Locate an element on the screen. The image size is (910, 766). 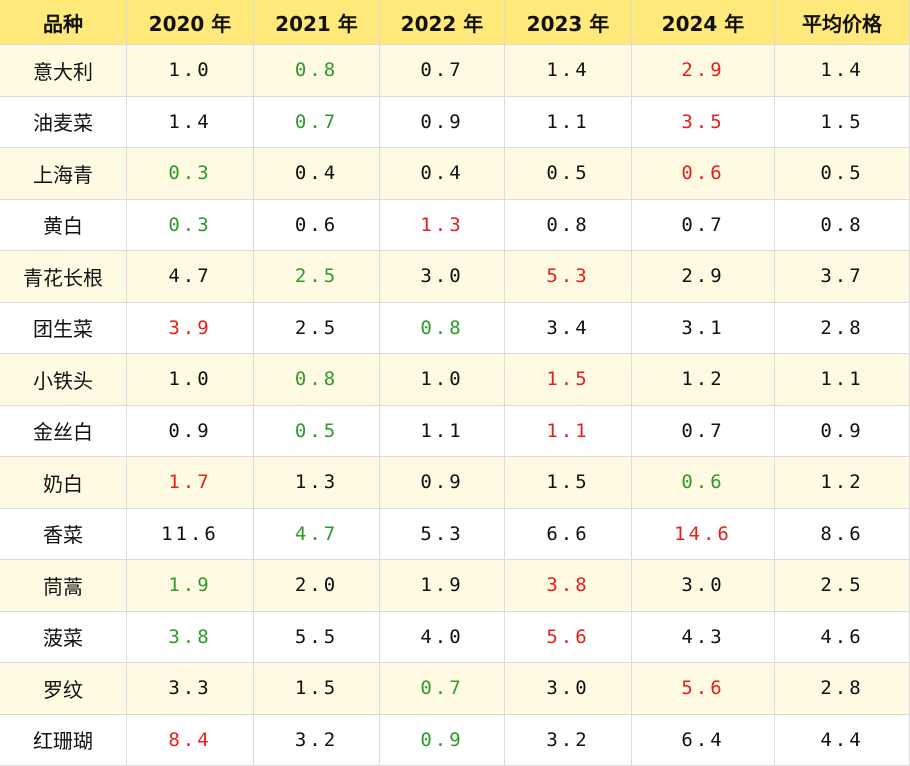
row-name: 意大利 is located at coordinates (63, 71).